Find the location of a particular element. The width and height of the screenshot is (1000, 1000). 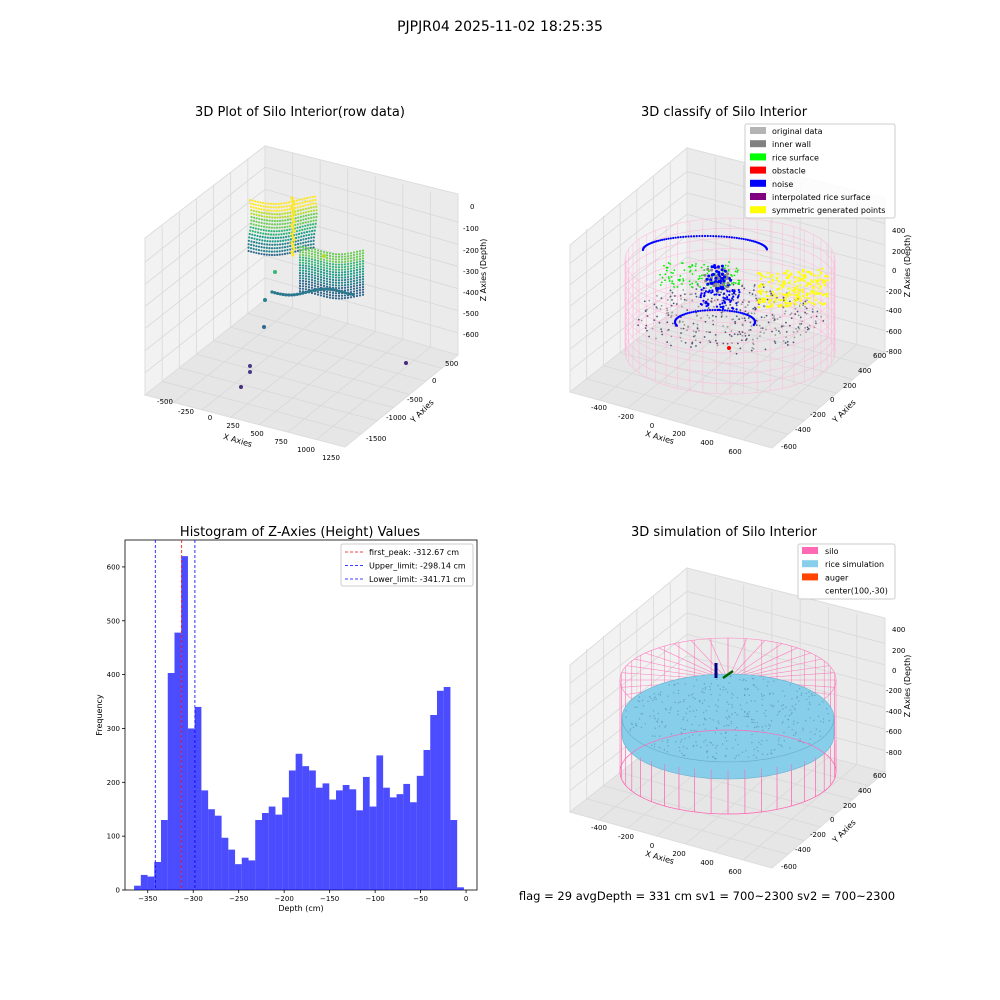

classify-silo-wireframe is located at coordinates (730, 306).